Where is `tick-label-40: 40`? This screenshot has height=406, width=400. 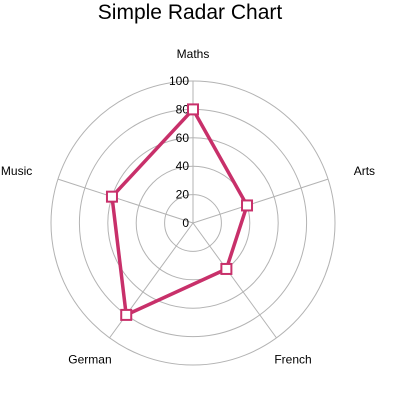
tick-label-40: 40 is located at coordinates (183, 166).